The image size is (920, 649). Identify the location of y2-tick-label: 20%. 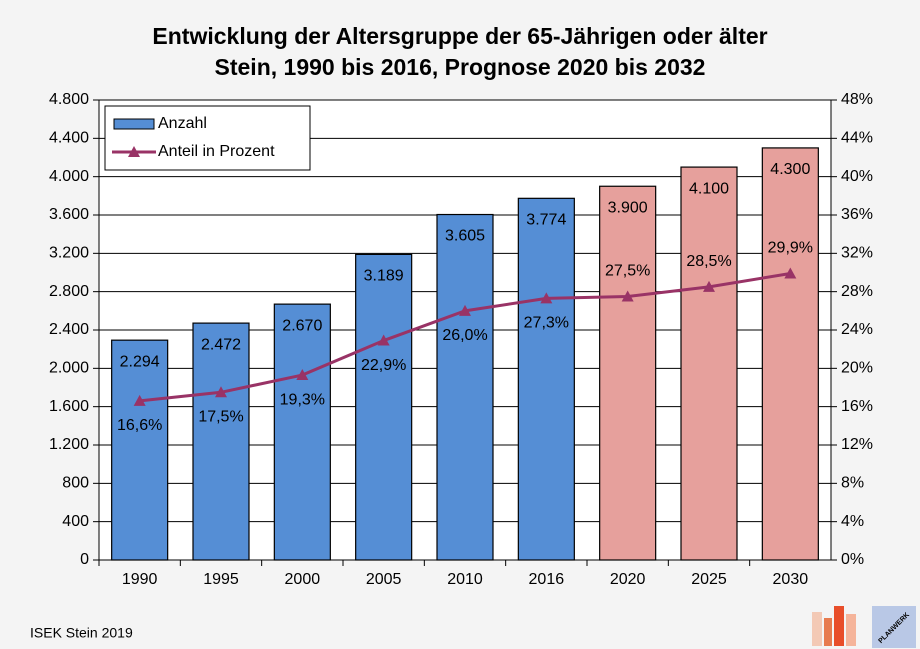
(857, 368).